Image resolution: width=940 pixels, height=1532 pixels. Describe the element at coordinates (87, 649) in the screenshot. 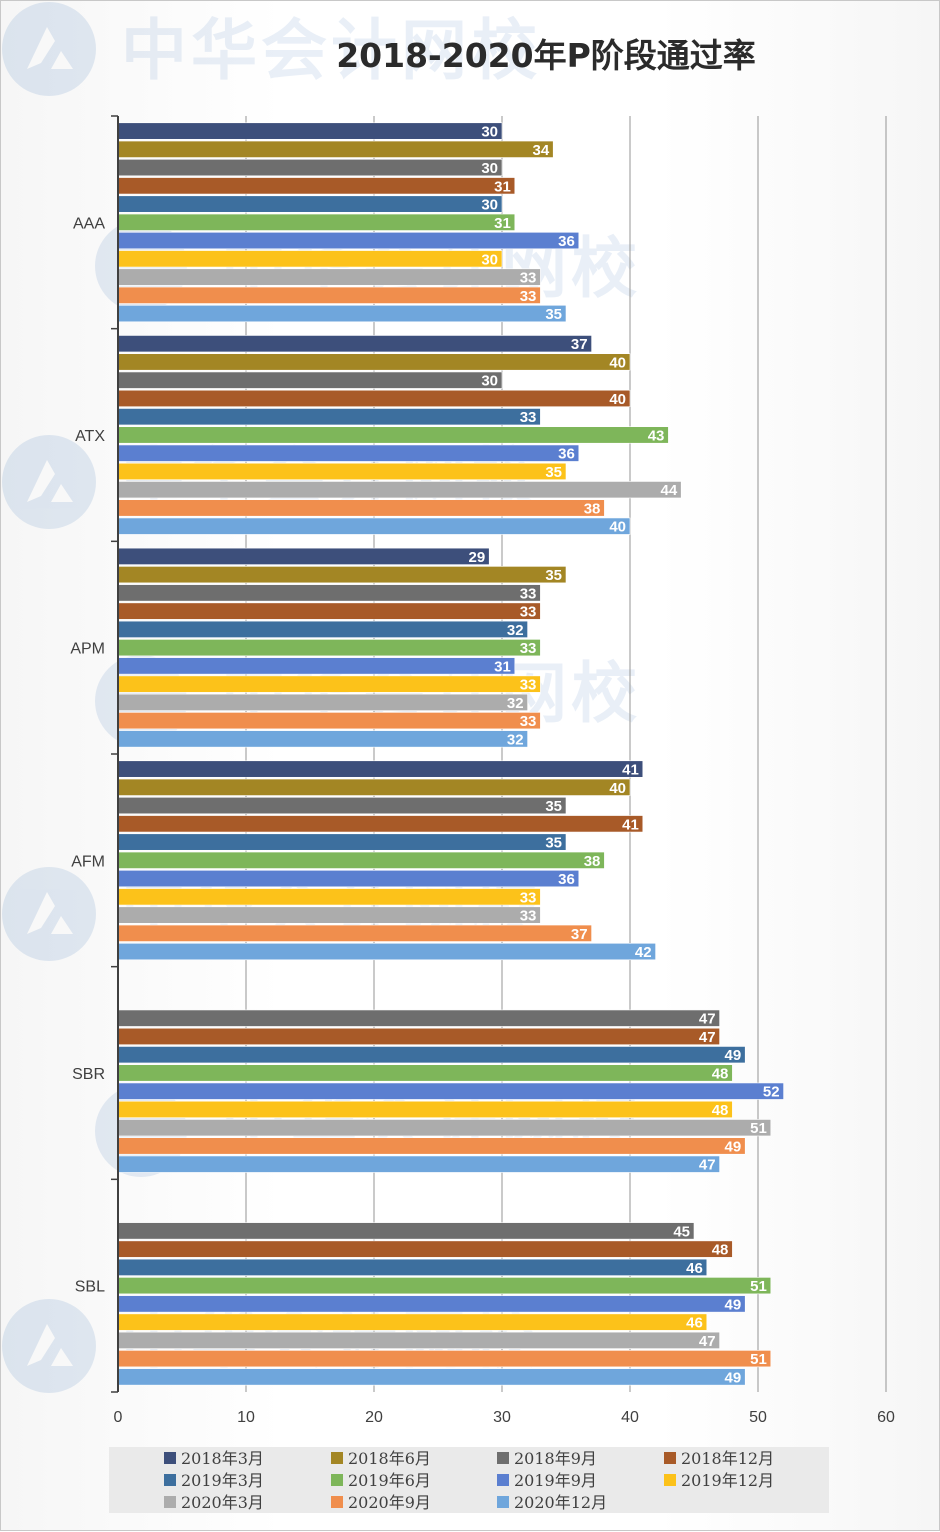

I see `category-label: APM` at that location.